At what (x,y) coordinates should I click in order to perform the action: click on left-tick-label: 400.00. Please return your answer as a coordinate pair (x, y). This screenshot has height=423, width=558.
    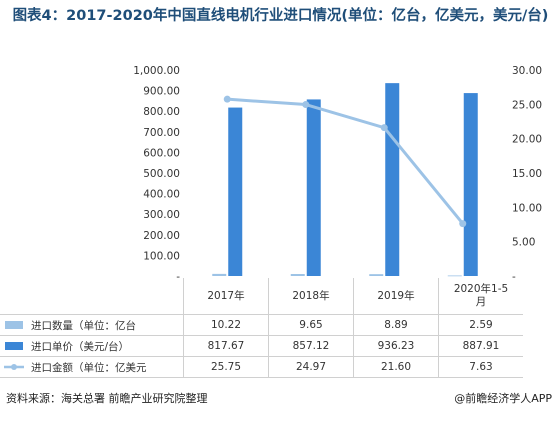
    Looking at the image, I should click on (161, 195).